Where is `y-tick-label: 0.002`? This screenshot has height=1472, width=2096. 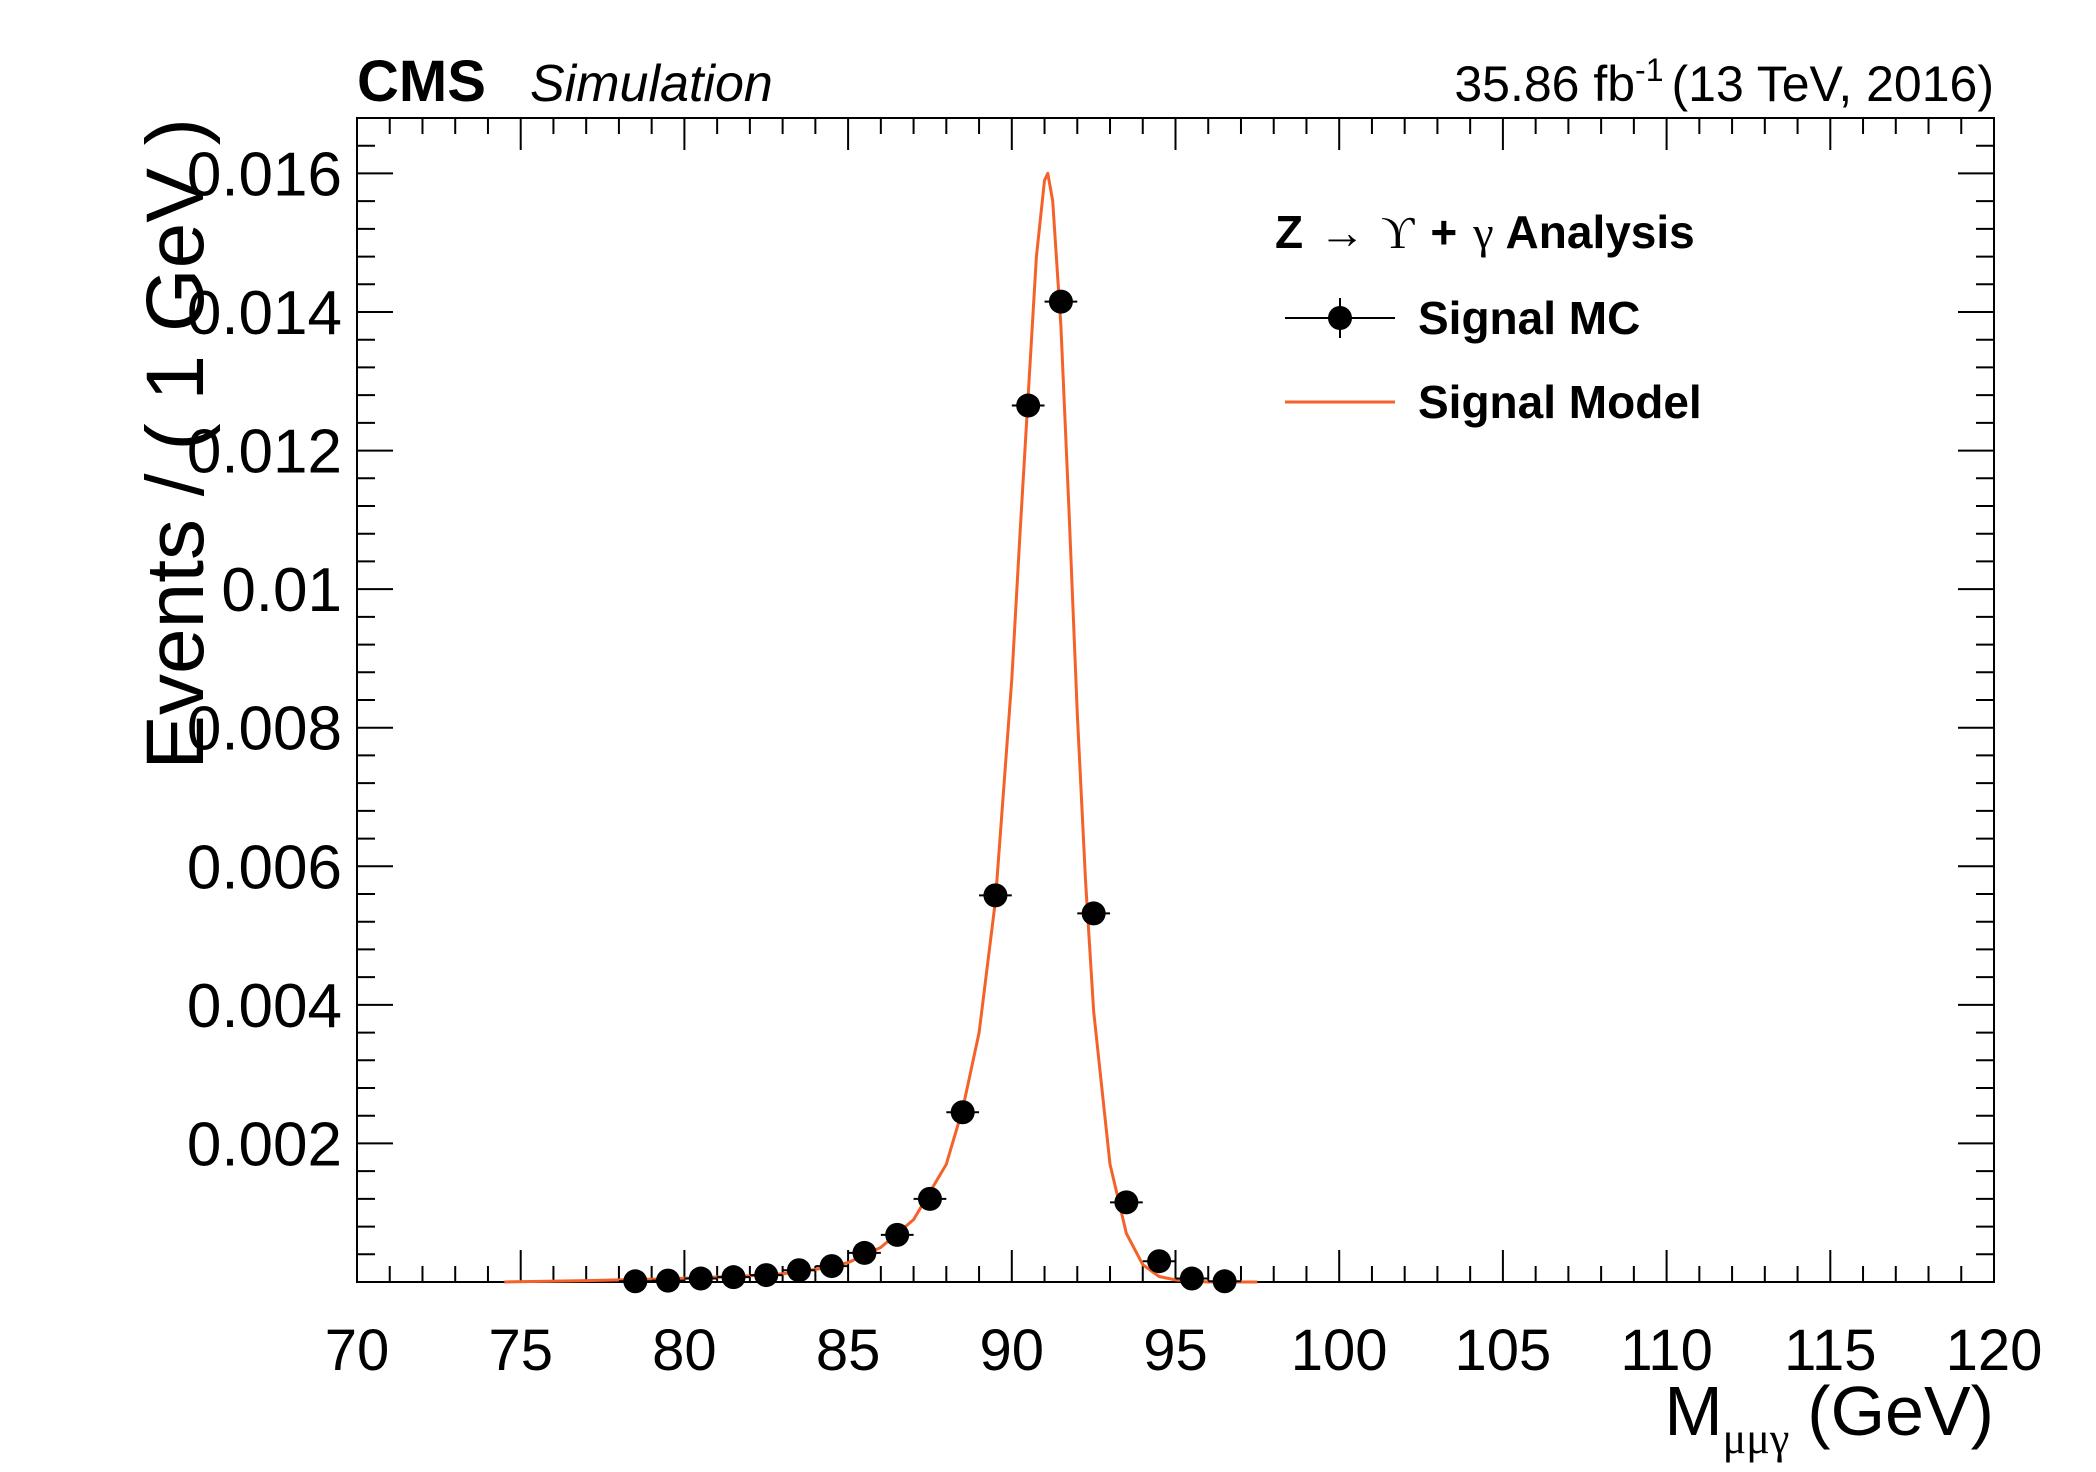
y-tick-label: 0.002 is located at coordinates (264, 1144).